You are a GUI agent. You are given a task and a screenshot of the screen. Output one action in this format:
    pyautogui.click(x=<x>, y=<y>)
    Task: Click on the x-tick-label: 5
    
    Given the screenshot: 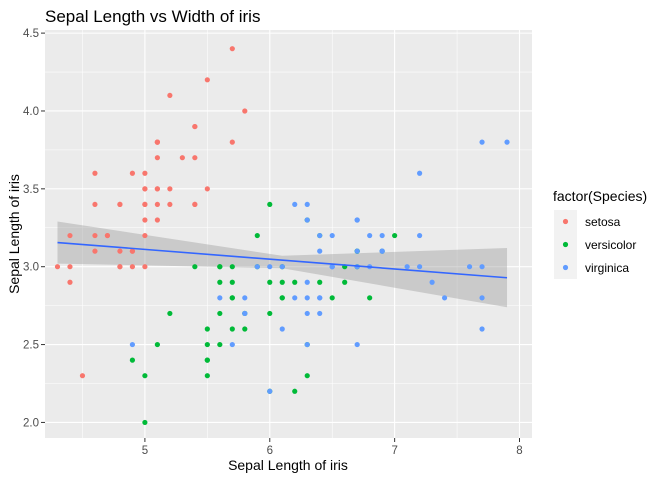 What is the action you would take?
    pyautogui.click(x=145, y=451)
    